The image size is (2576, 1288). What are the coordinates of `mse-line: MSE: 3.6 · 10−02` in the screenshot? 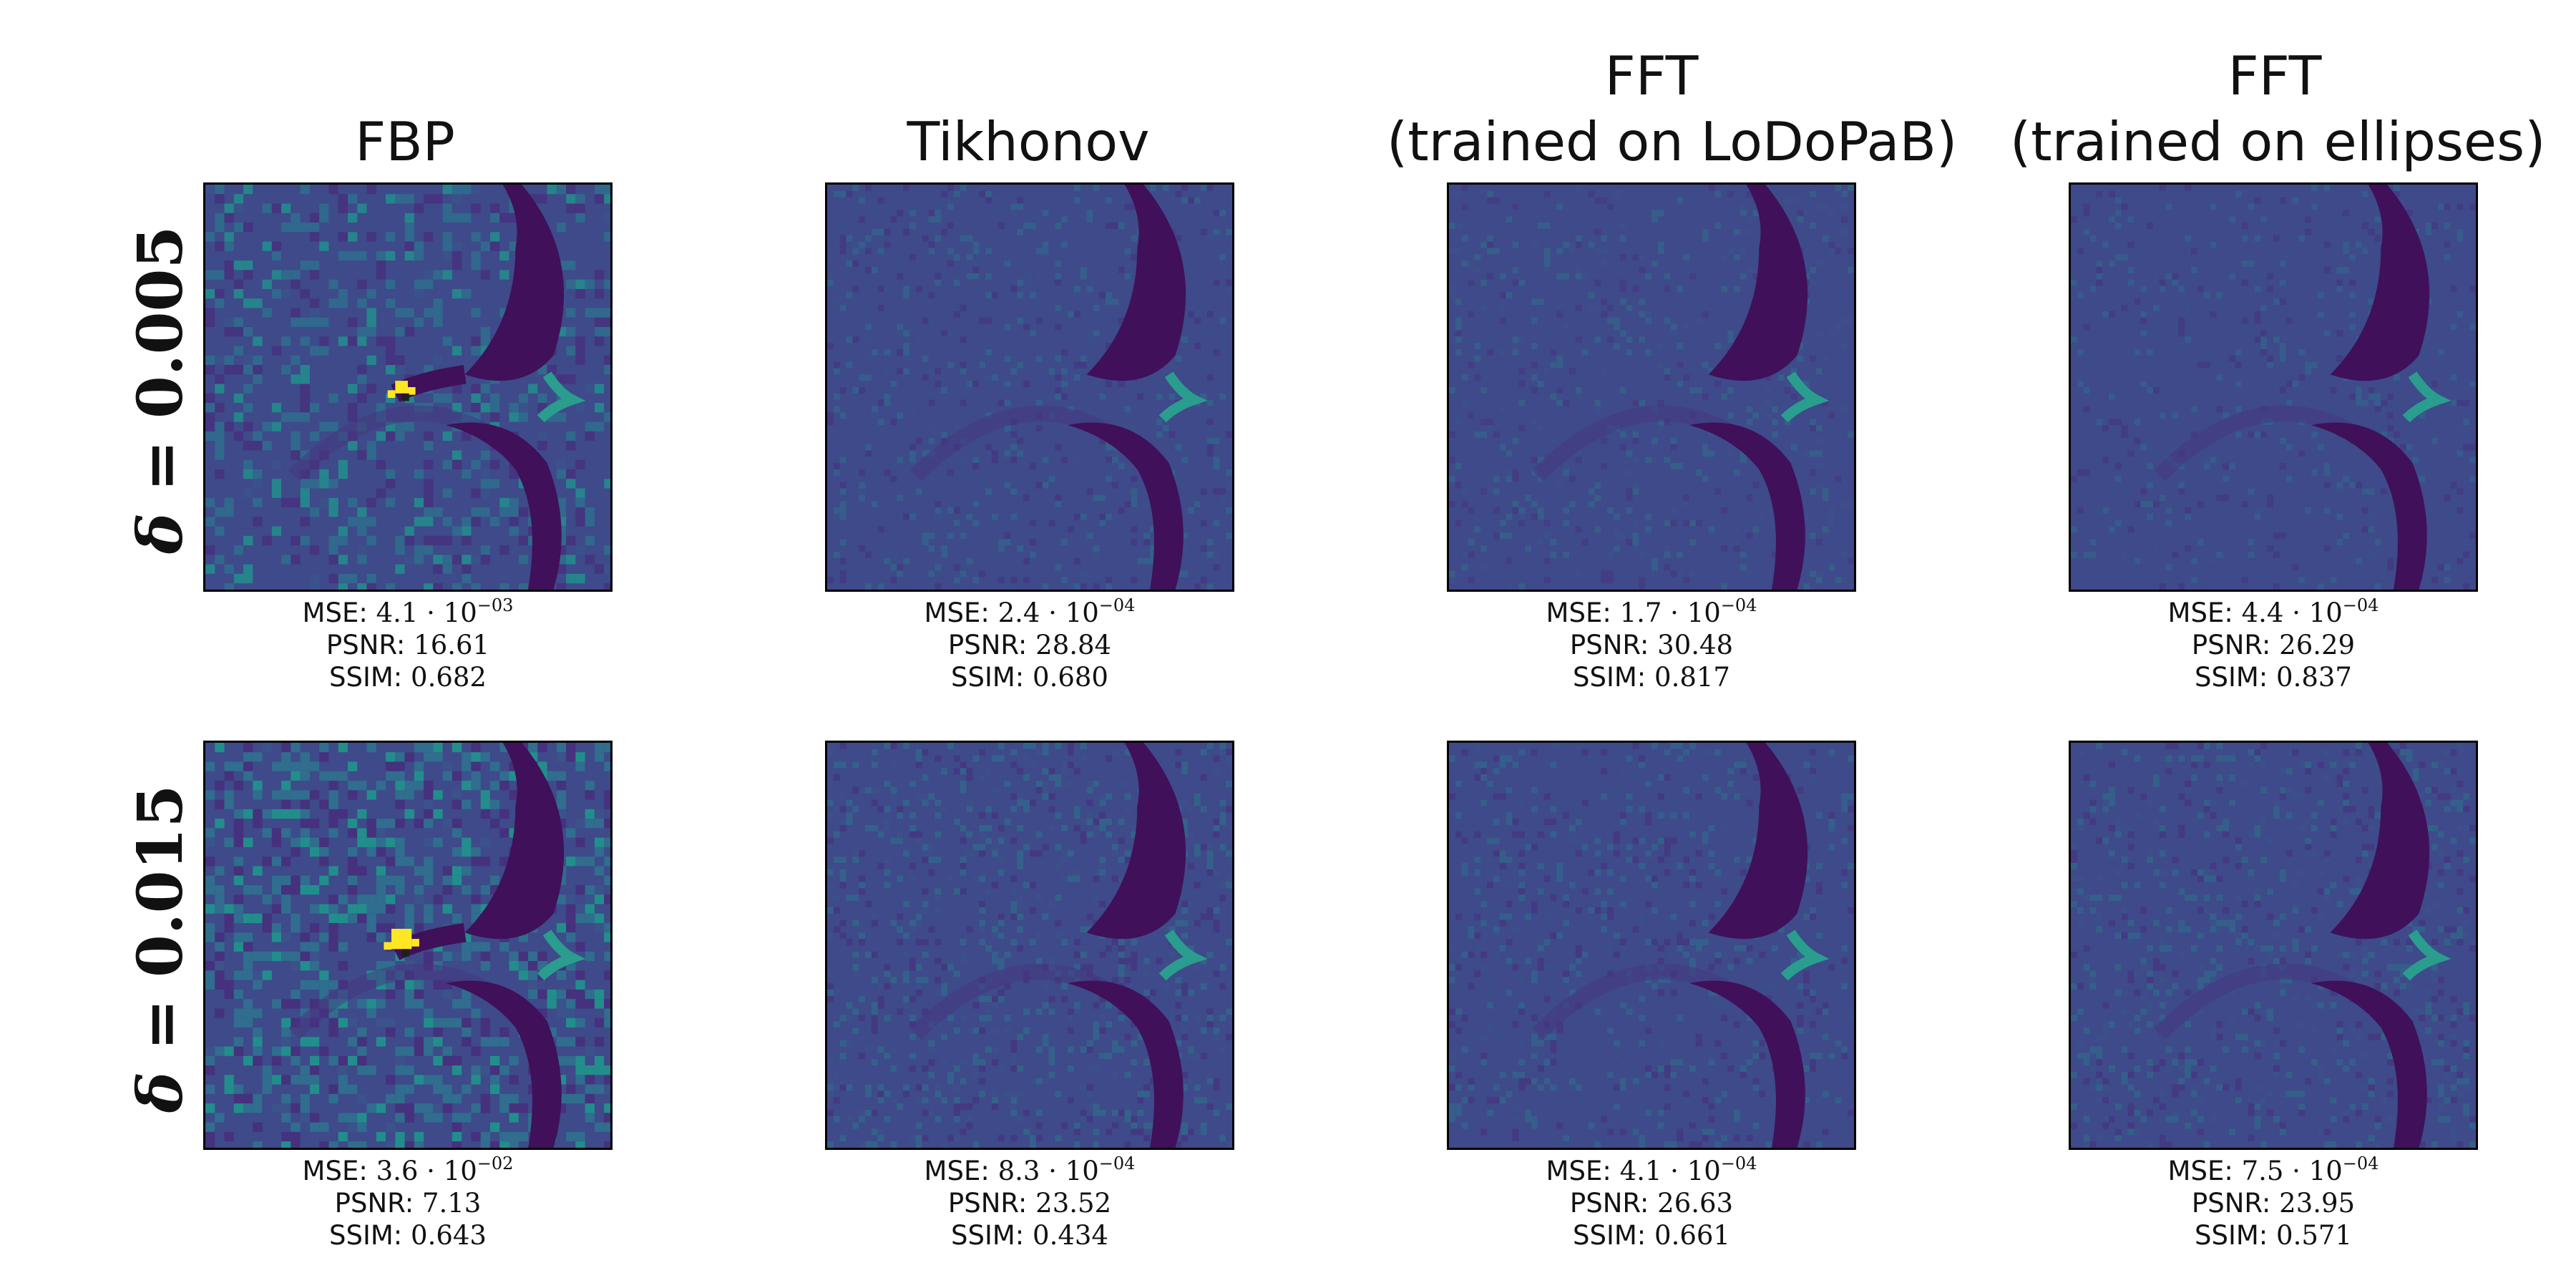 It's located at (408, 1171).